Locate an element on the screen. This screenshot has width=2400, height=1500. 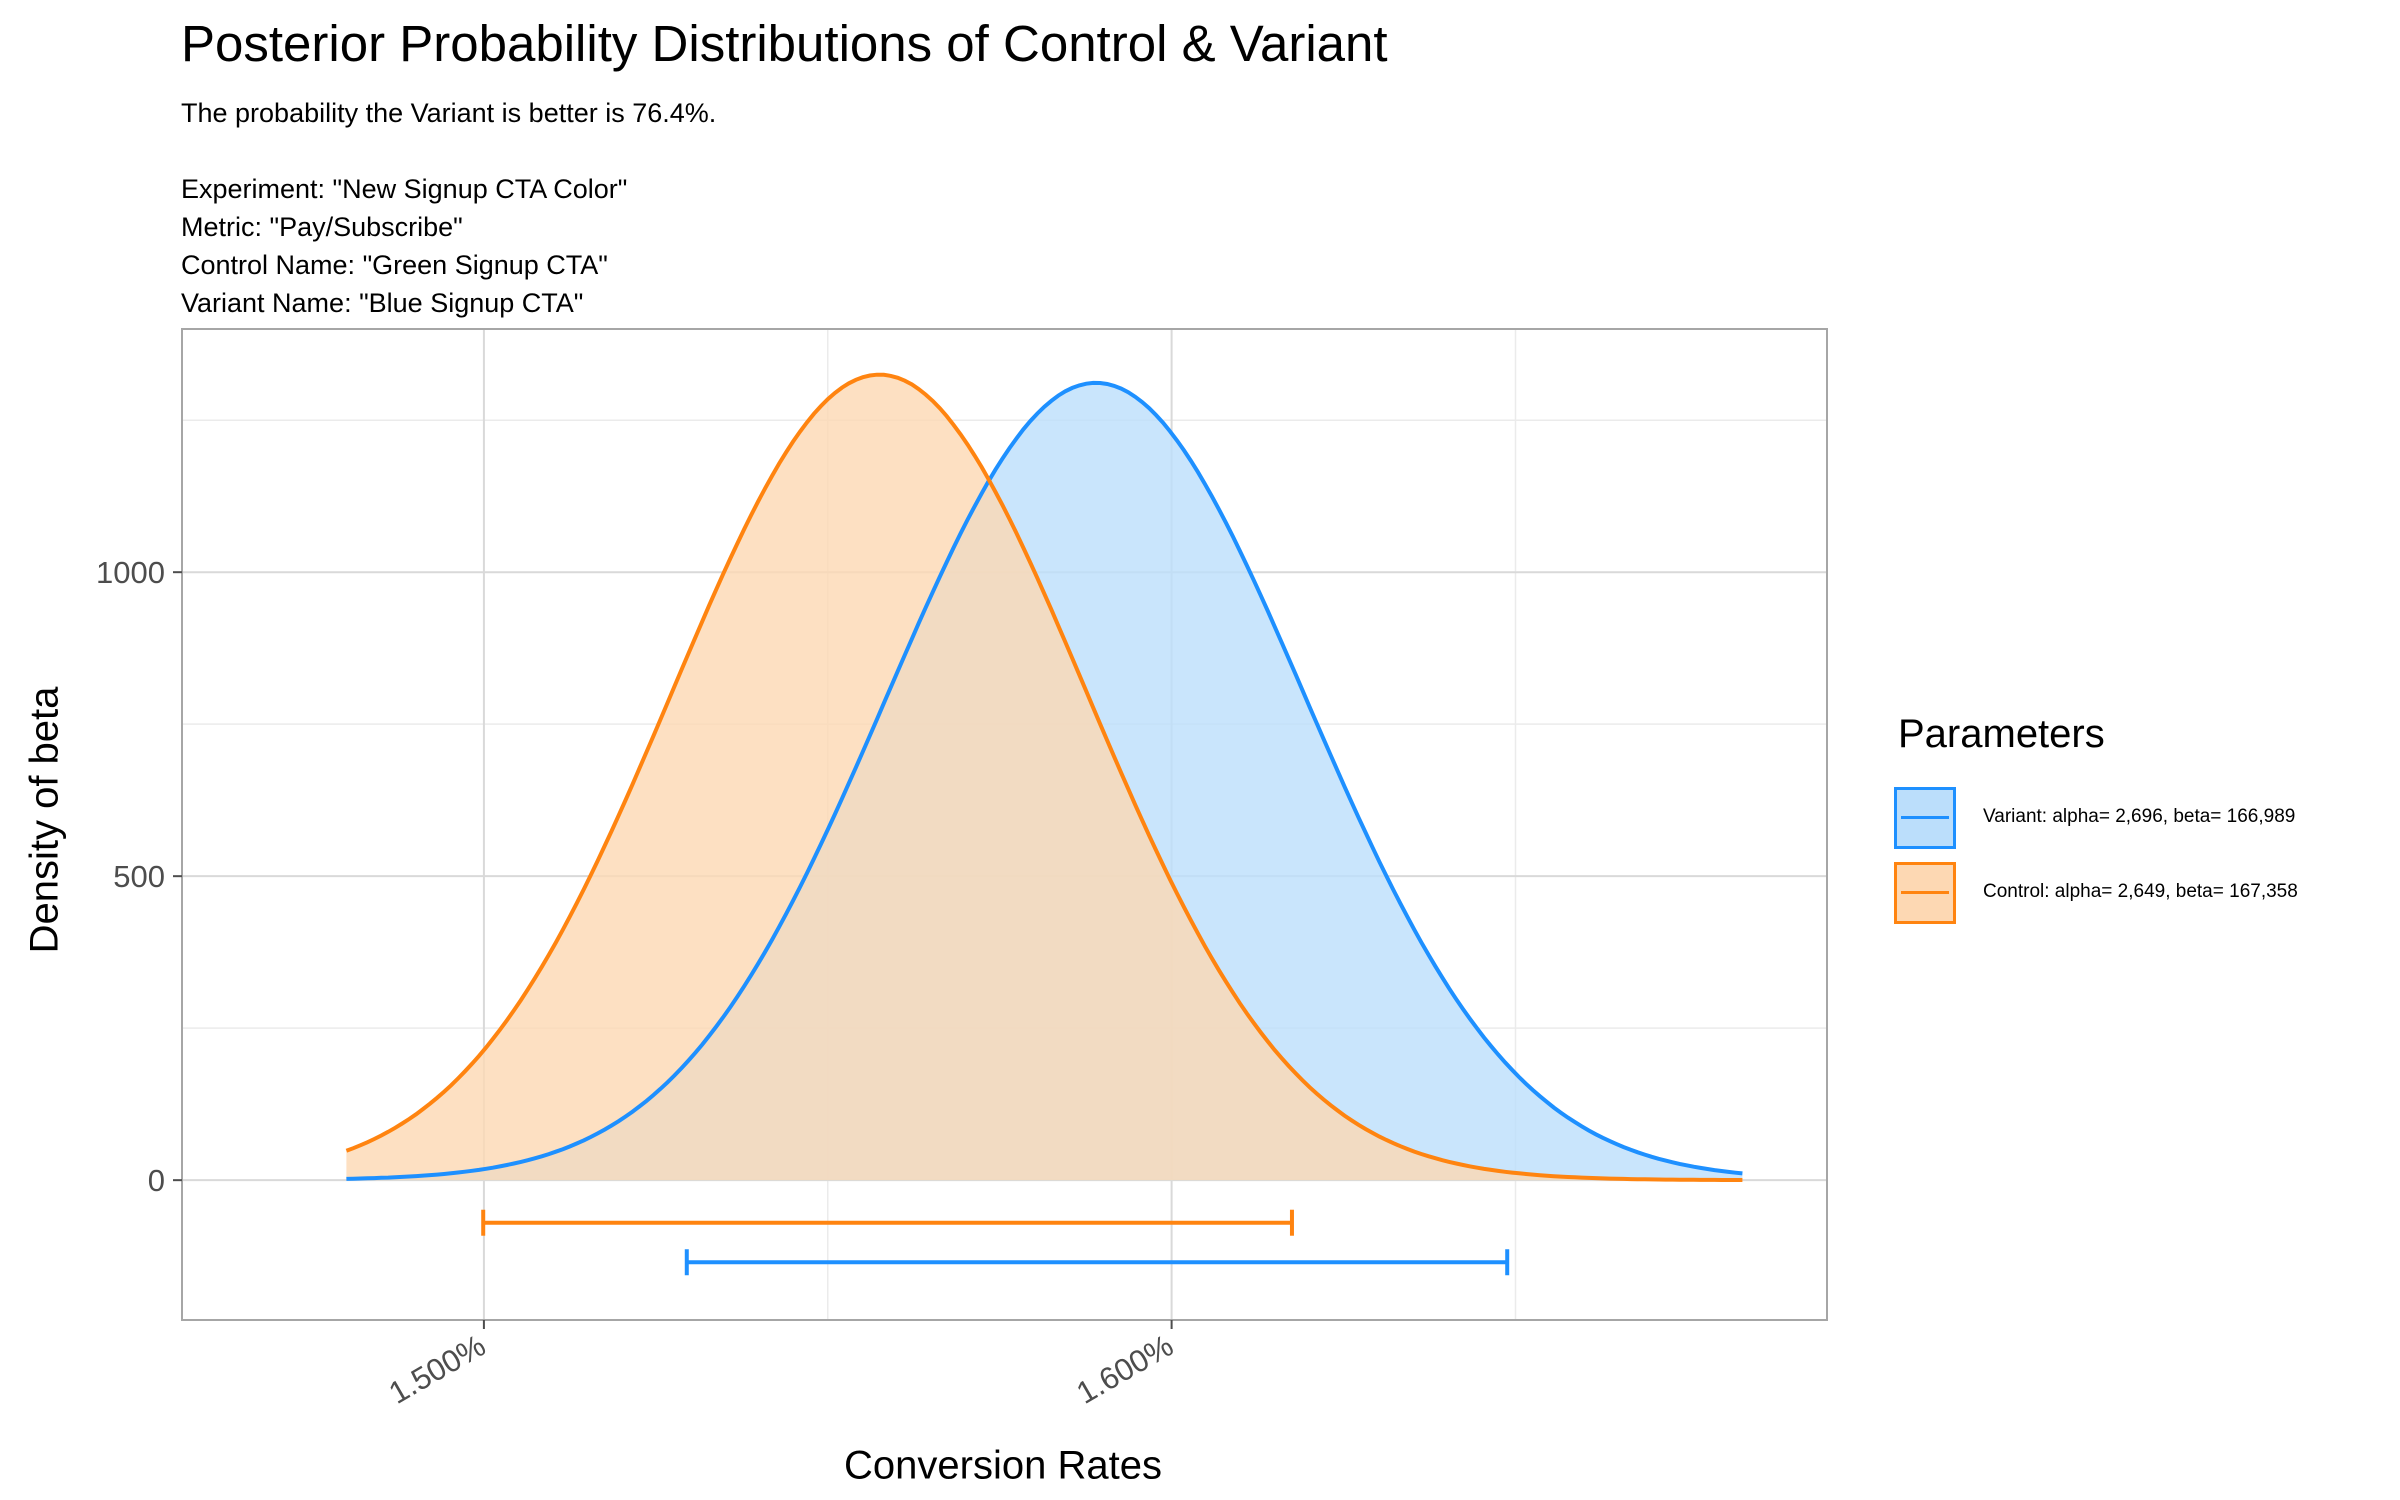
legend-key-control is located at coordinates (1925, 893).